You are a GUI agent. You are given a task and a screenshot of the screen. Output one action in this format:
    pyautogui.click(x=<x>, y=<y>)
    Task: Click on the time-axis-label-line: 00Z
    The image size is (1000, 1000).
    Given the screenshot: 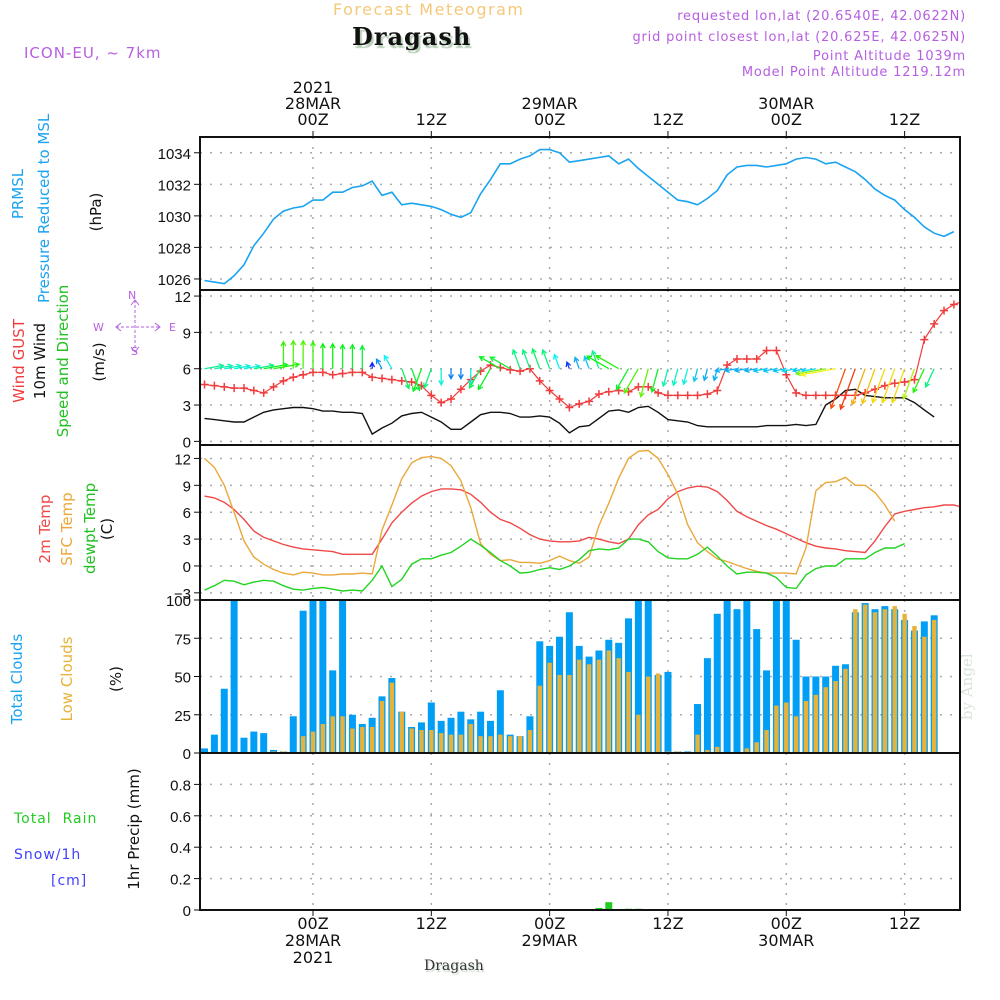 What is the action you would take?
    pyautogui.click(x=313, y=119)
    